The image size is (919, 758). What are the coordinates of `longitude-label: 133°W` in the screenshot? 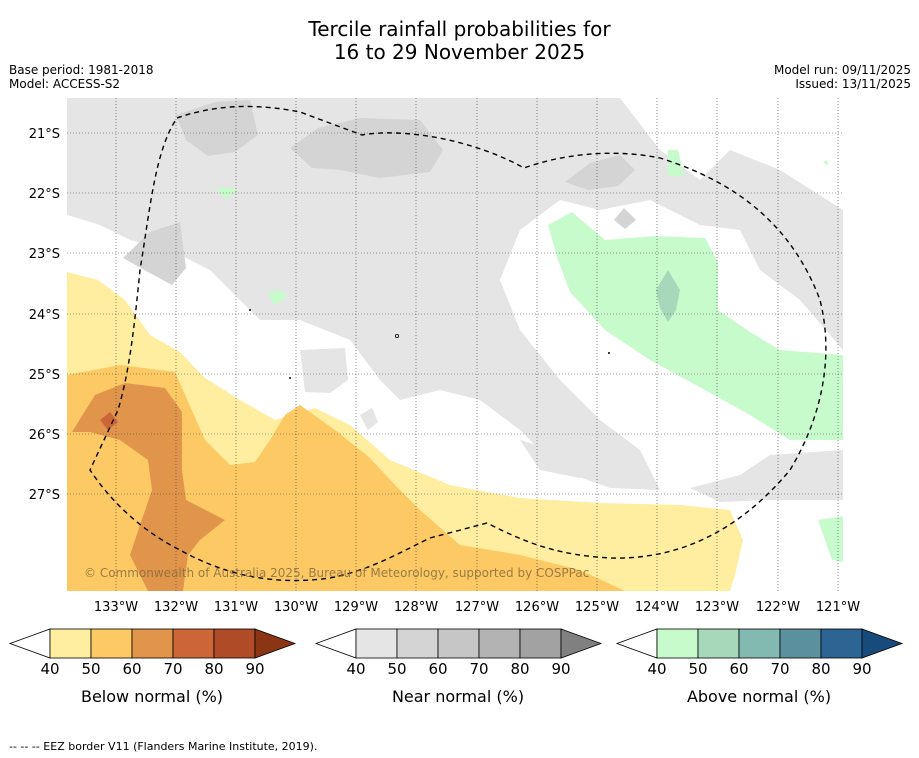 It's located at (116, 607).